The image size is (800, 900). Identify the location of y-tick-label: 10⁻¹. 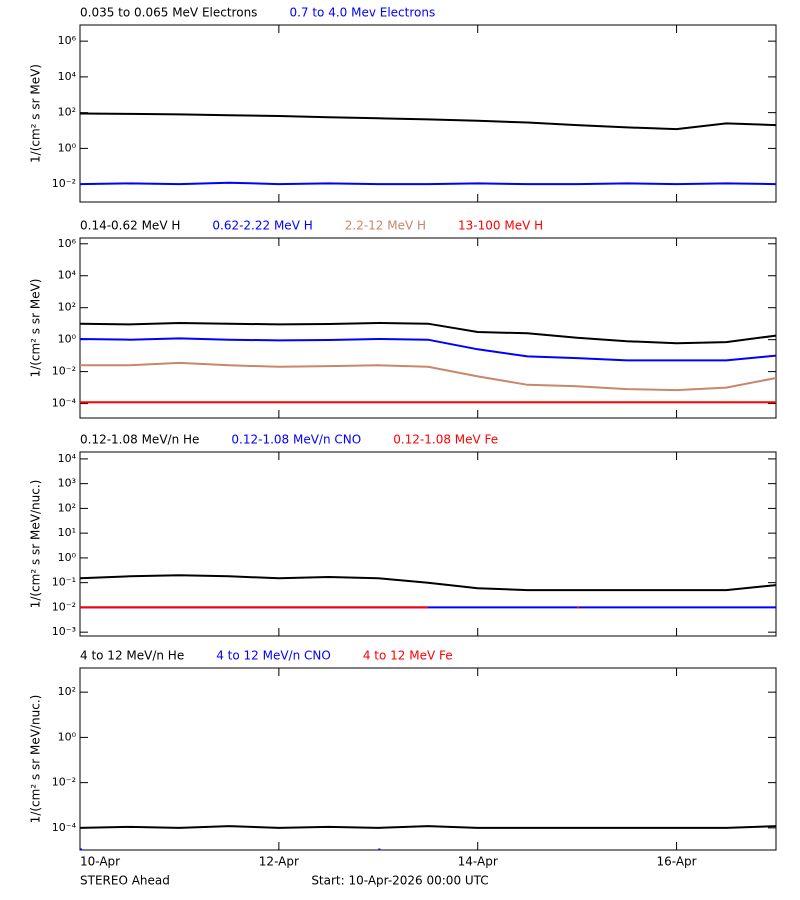
(64, 582).